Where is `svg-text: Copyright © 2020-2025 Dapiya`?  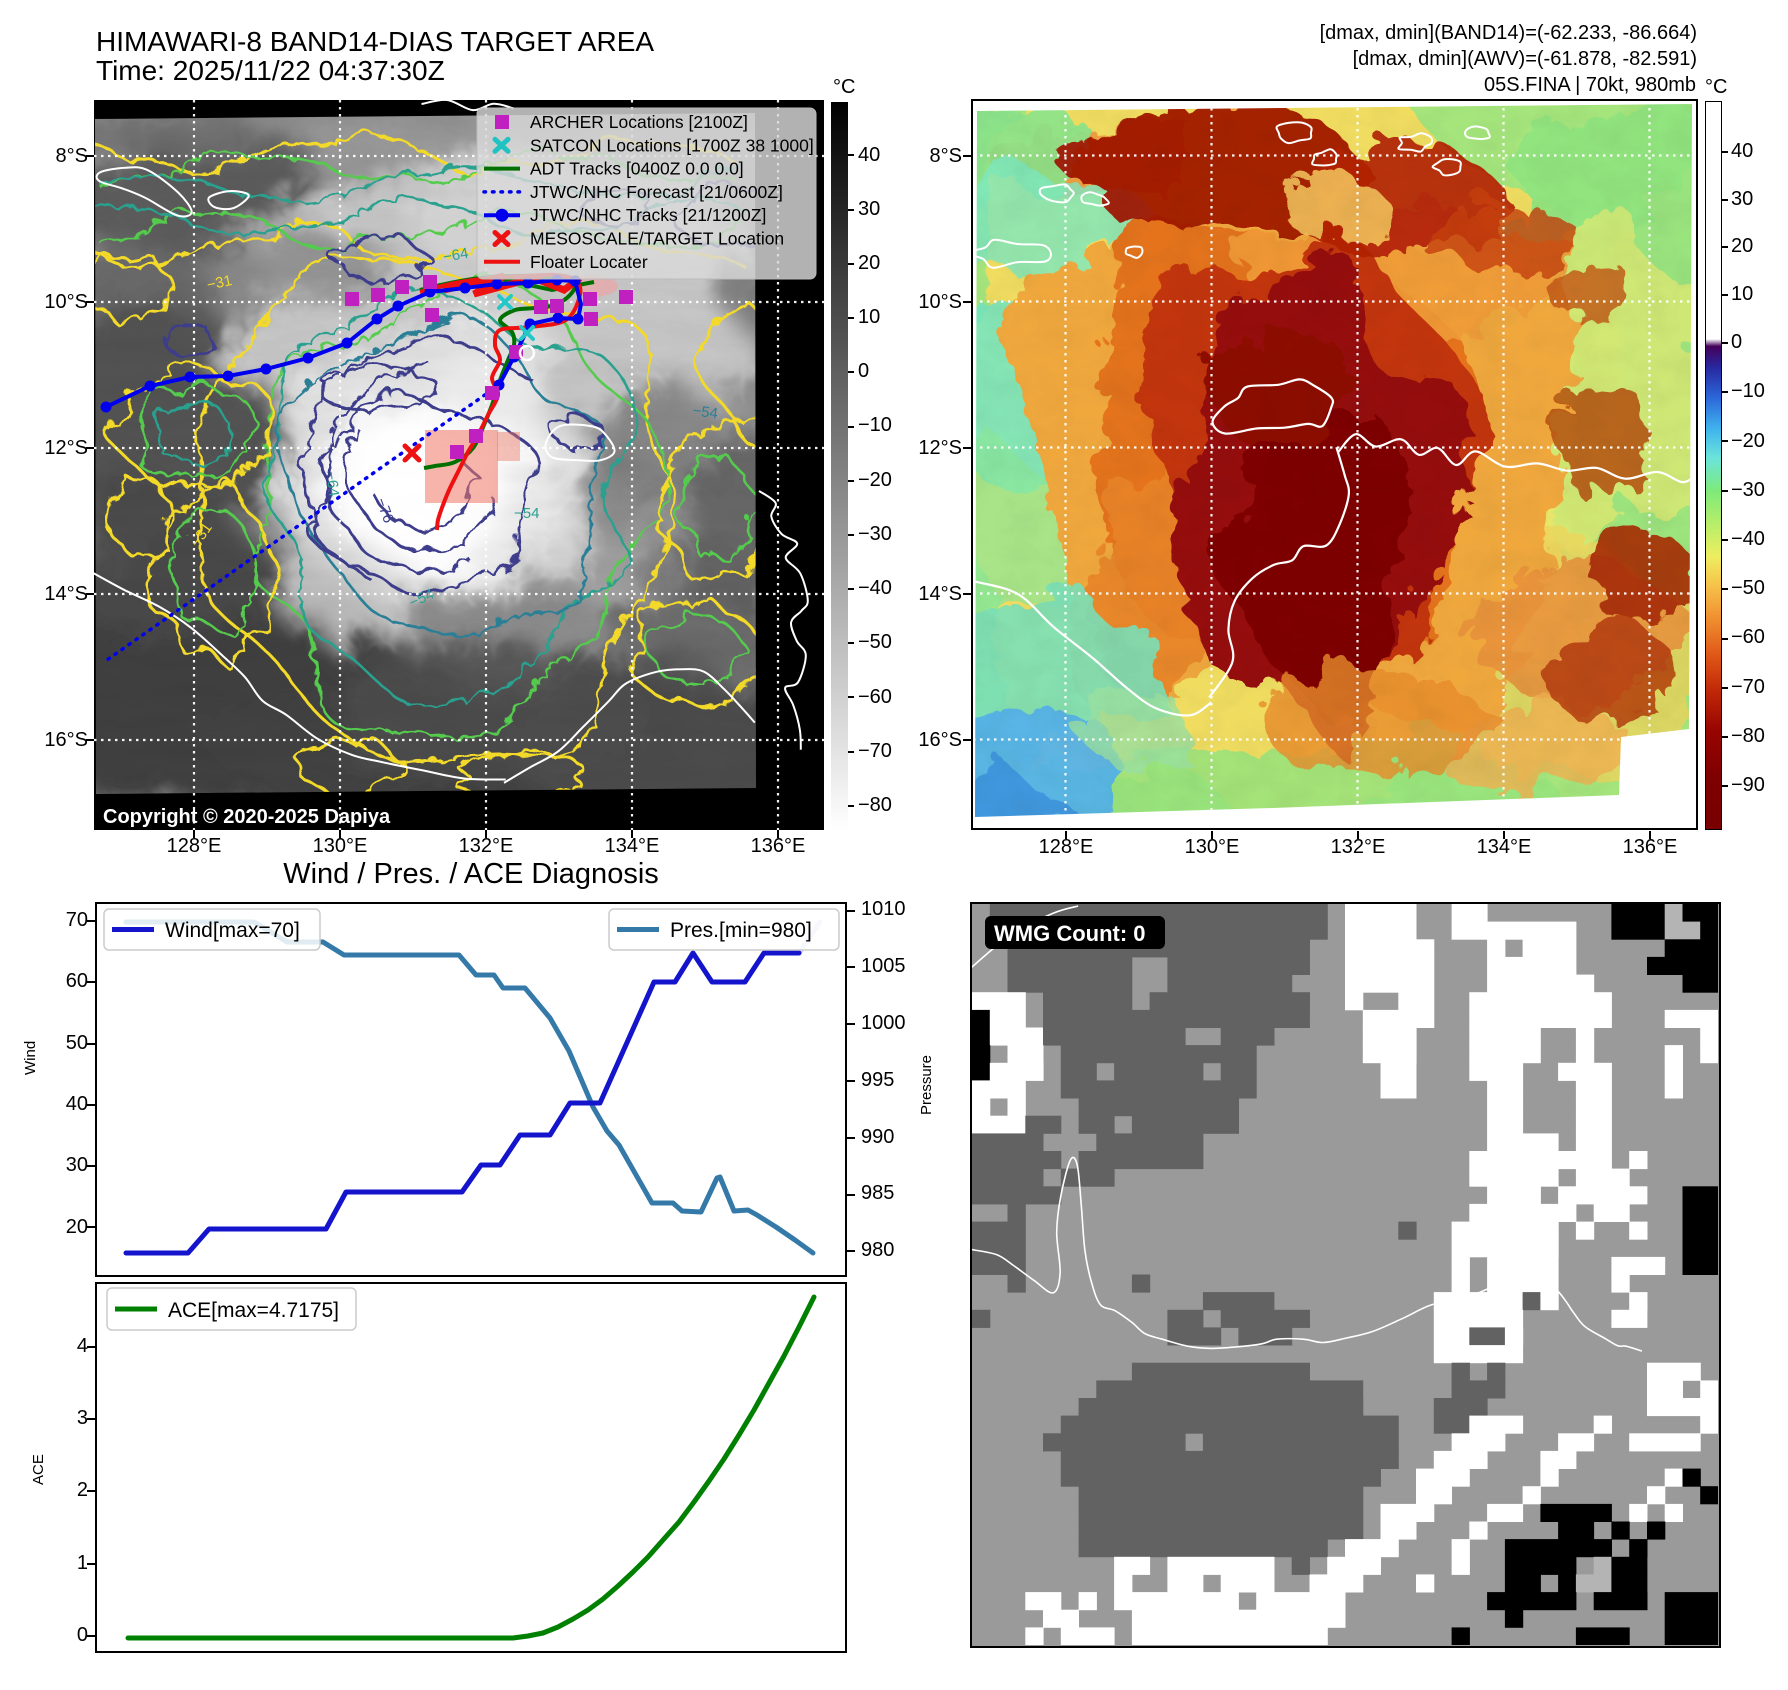
svg-text: Copyright © 2020-2025 Dapiya is located at coordinates (247, 817).